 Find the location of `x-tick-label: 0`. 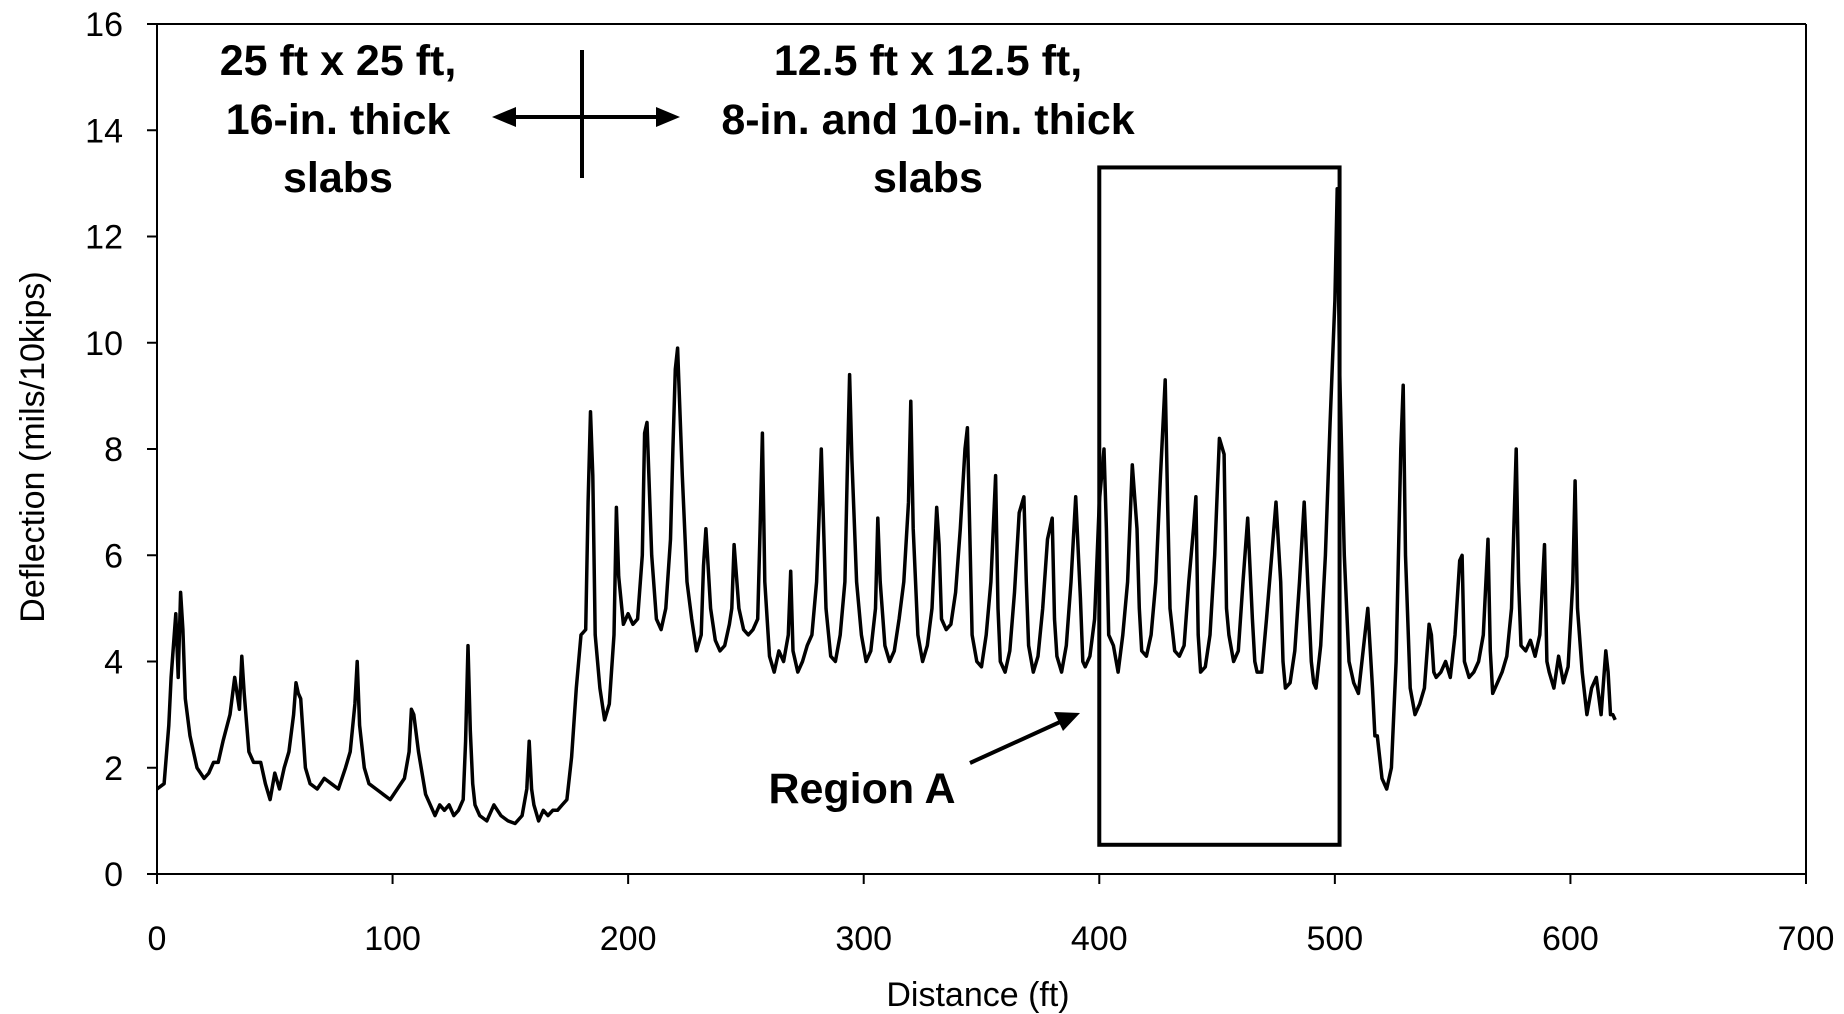

x-tick-label: 0 is located at coordinates (157, 939).